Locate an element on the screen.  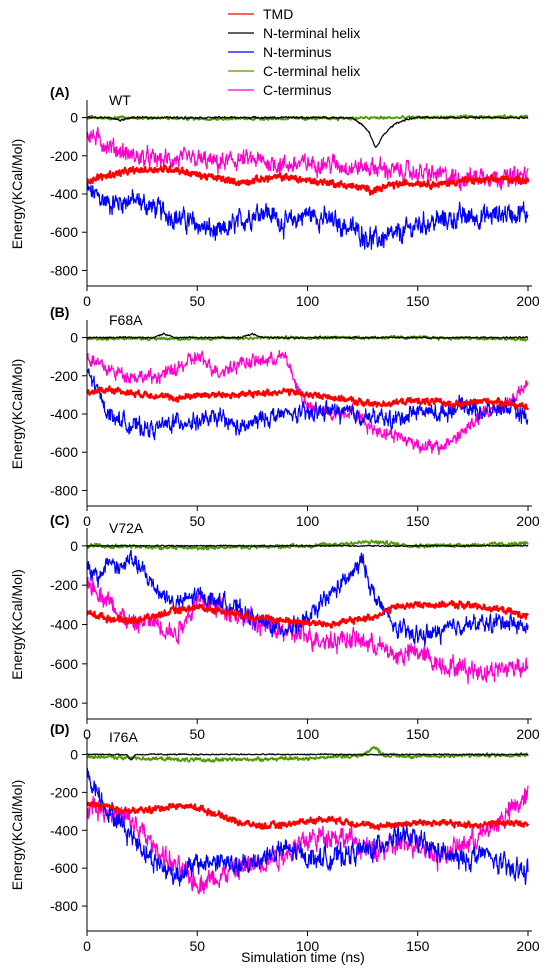
panel-name: I76A is located at coordinates (123, 737).